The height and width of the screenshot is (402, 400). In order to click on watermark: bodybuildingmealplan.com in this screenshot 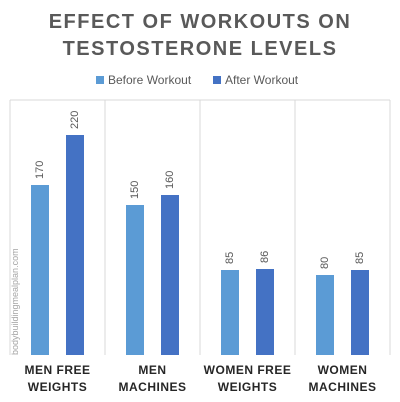, I will do `click(15, 301)`.